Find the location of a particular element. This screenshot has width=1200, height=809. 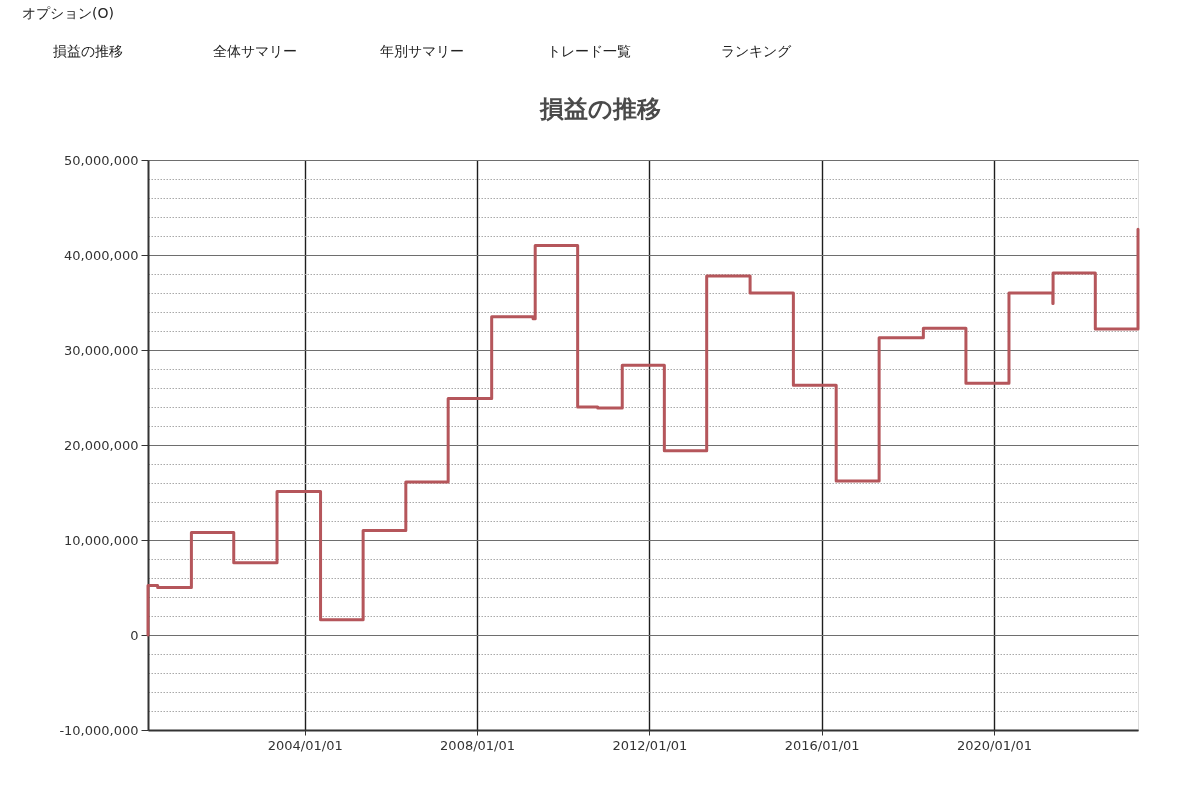

y-tick-label: 40,000,000 is located at coordinates (101, 255).